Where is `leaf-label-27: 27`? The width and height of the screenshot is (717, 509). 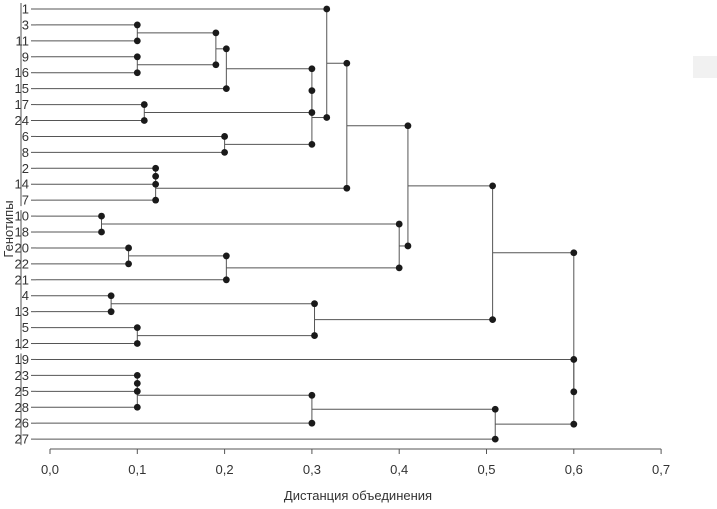 leaf-label-27: 27 is located at coordinates (22, 439).